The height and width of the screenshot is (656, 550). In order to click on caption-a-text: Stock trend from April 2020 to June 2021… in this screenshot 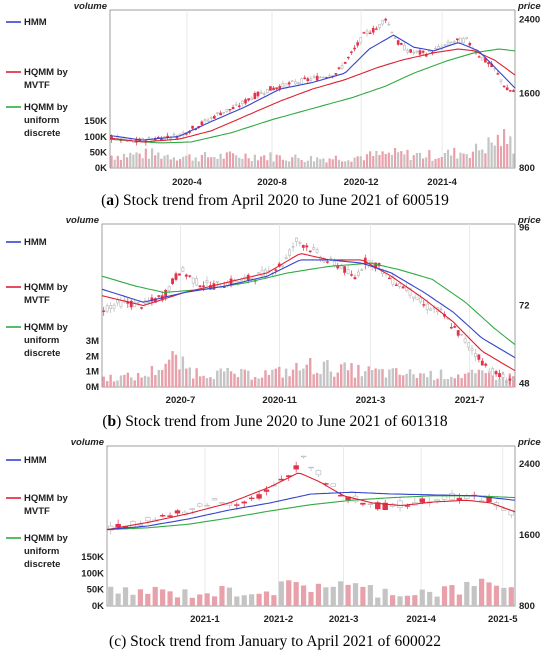, I will do `click(286, 200)`.